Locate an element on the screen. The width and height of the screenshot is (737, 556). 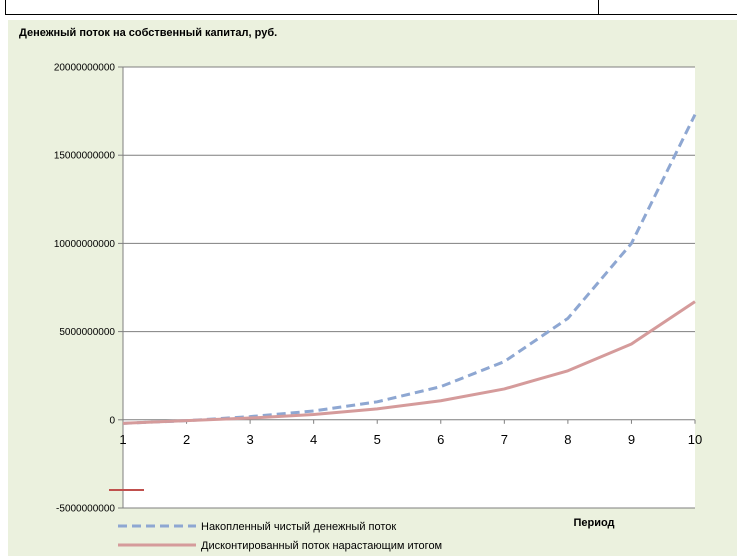
y-tick-label: 20000000000 is located at coordinates (85, 68).